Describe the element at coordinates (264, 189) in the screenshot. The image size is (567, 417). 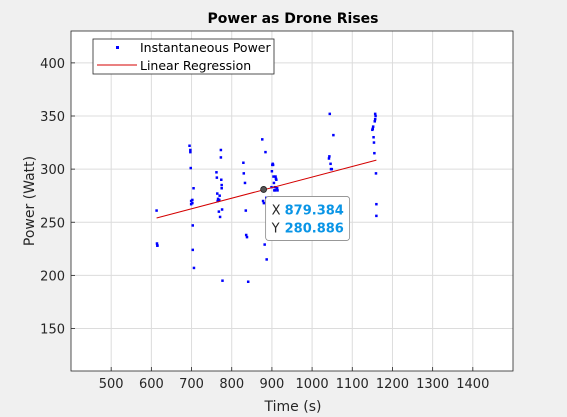
I see `datatip-marker` at that location.